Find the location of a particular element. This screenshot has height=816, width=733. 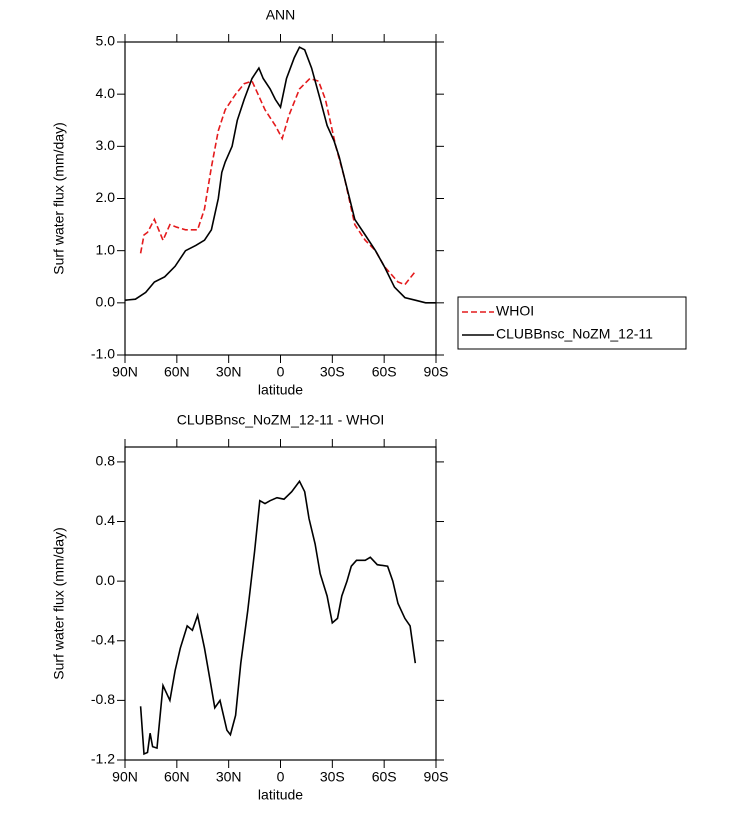

y-tick-label: -0.8 is located at coordinates (103, 699).